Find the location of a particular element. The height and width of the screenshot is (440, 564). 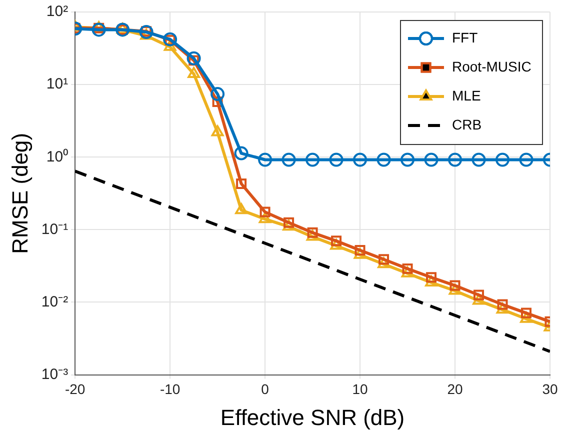

y-tick-label: 10⁻² is located at coordinates (54, 301).